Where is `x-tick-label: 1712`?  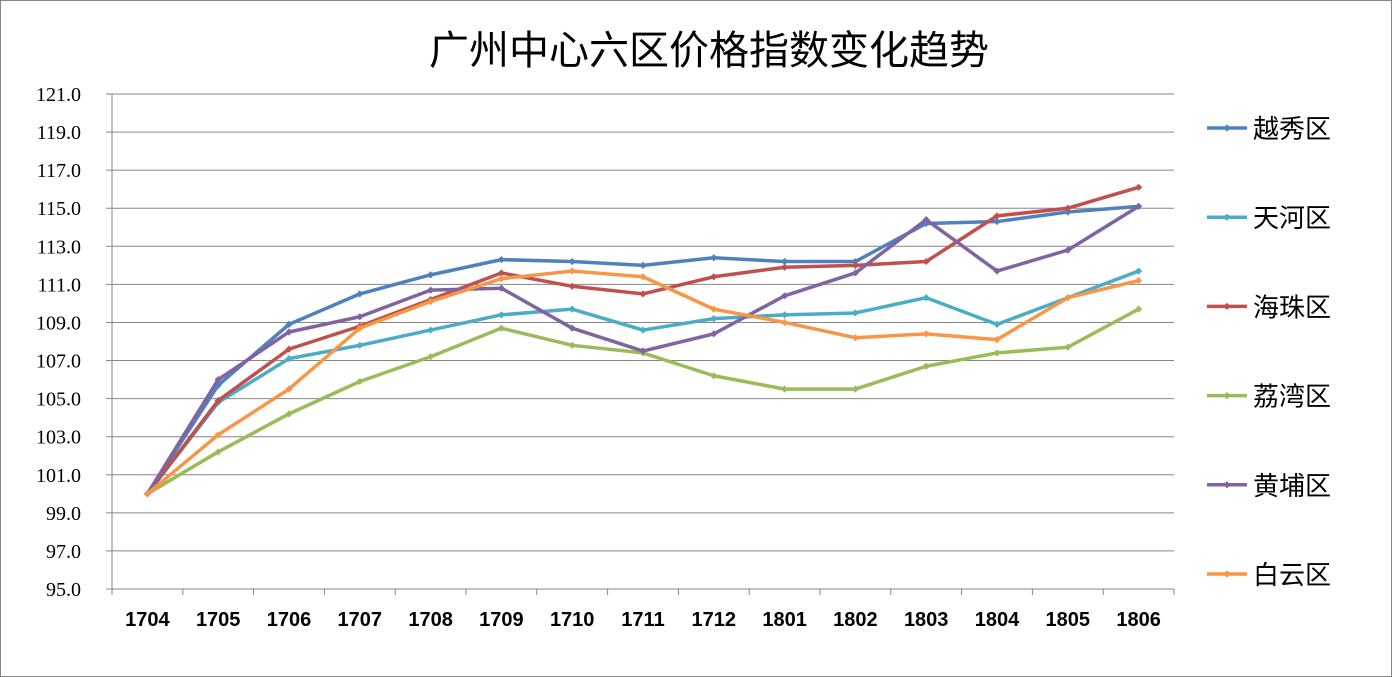 x-tick-label: 1712 is located at coordinates (714, 620).